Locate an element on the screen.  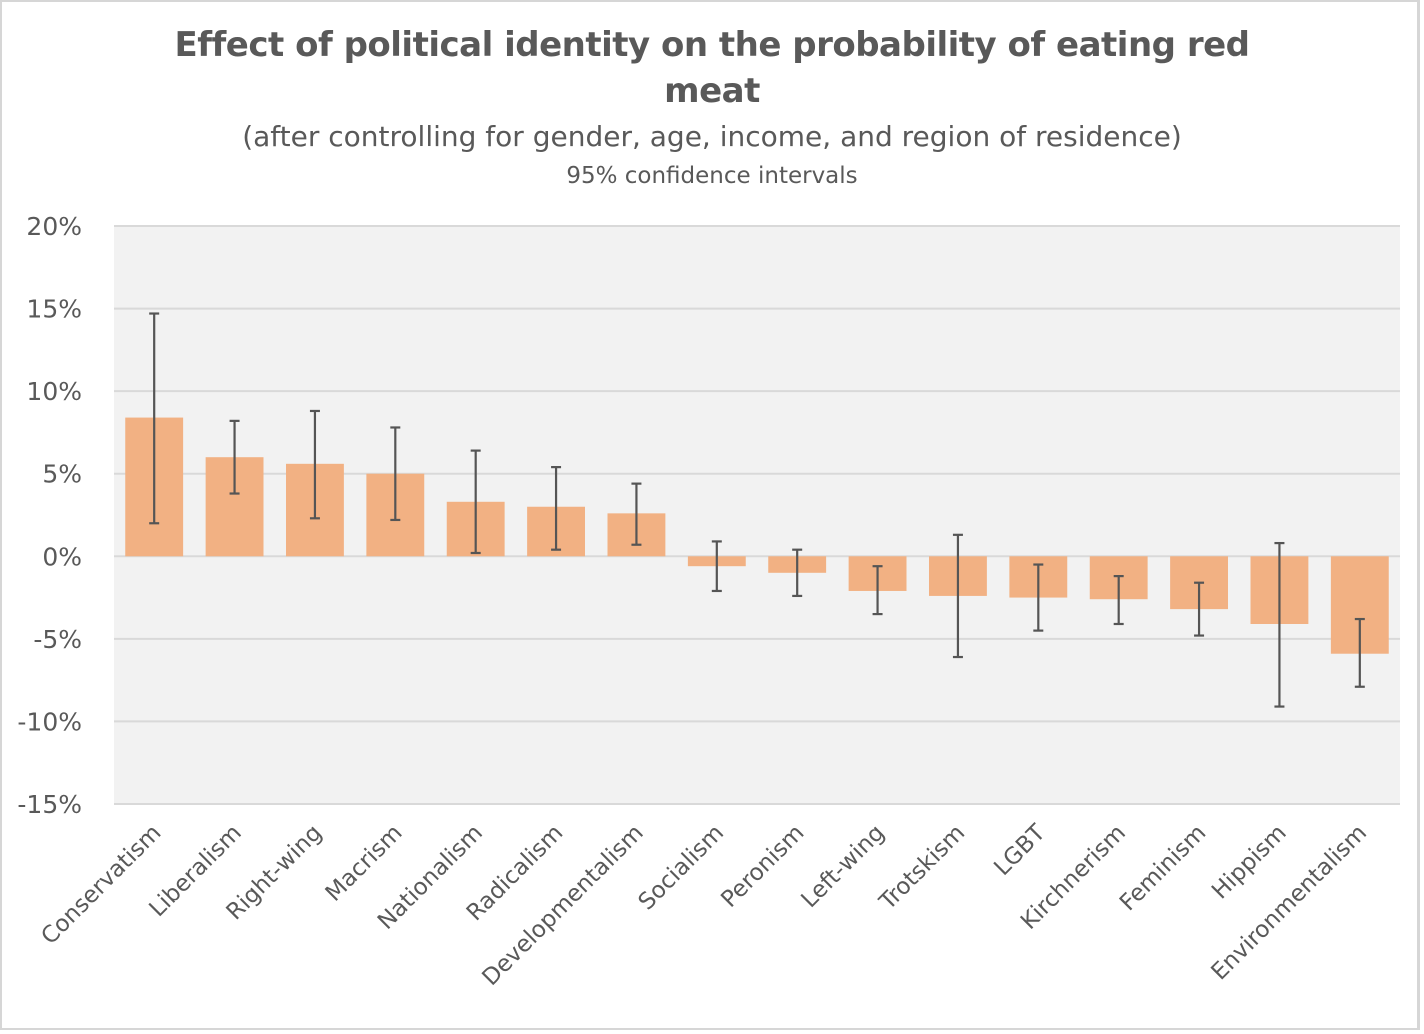
y-tick-label: -15% is located at coordinates (49, 804).